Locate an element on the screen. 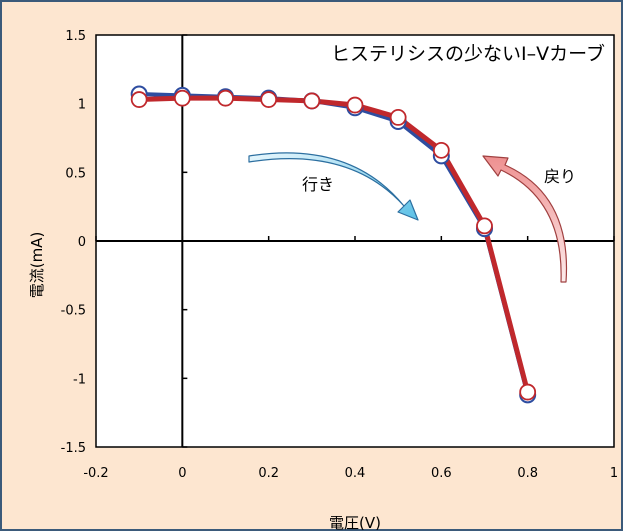 The image size is (623, 531). backward-arrow-icon is located at coordinates (525, 219).